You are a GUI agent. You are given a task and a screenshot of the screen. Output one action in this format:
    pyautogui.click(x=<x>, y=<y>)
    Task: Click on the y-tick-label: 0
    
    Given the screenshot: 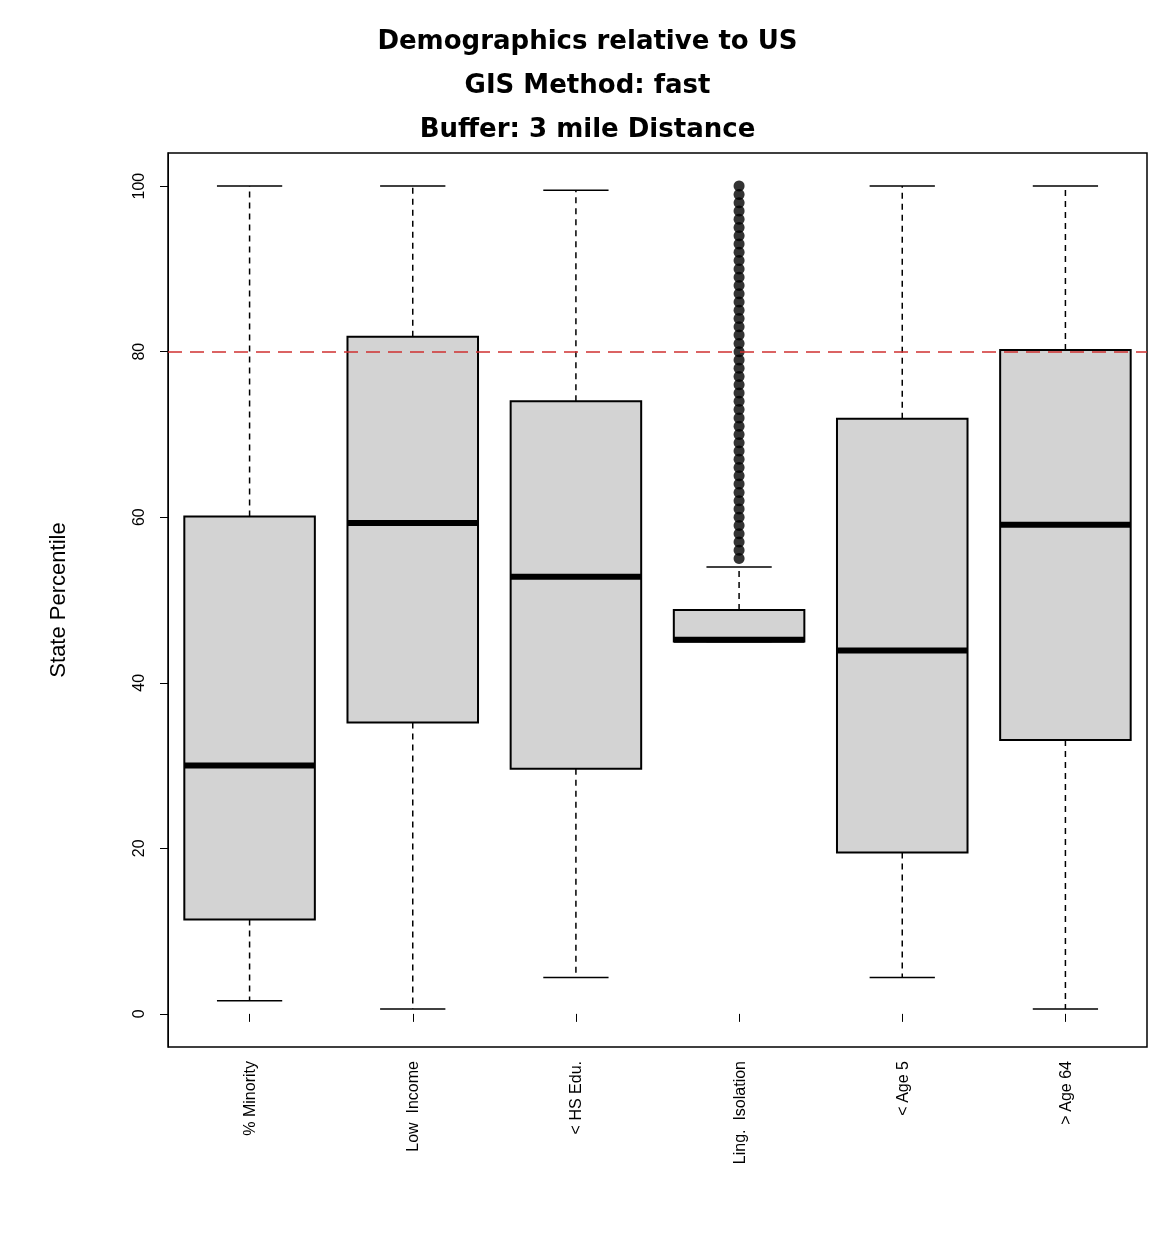 What is the action you would take?
    pyautogui.click(x=138, y=1014)
    